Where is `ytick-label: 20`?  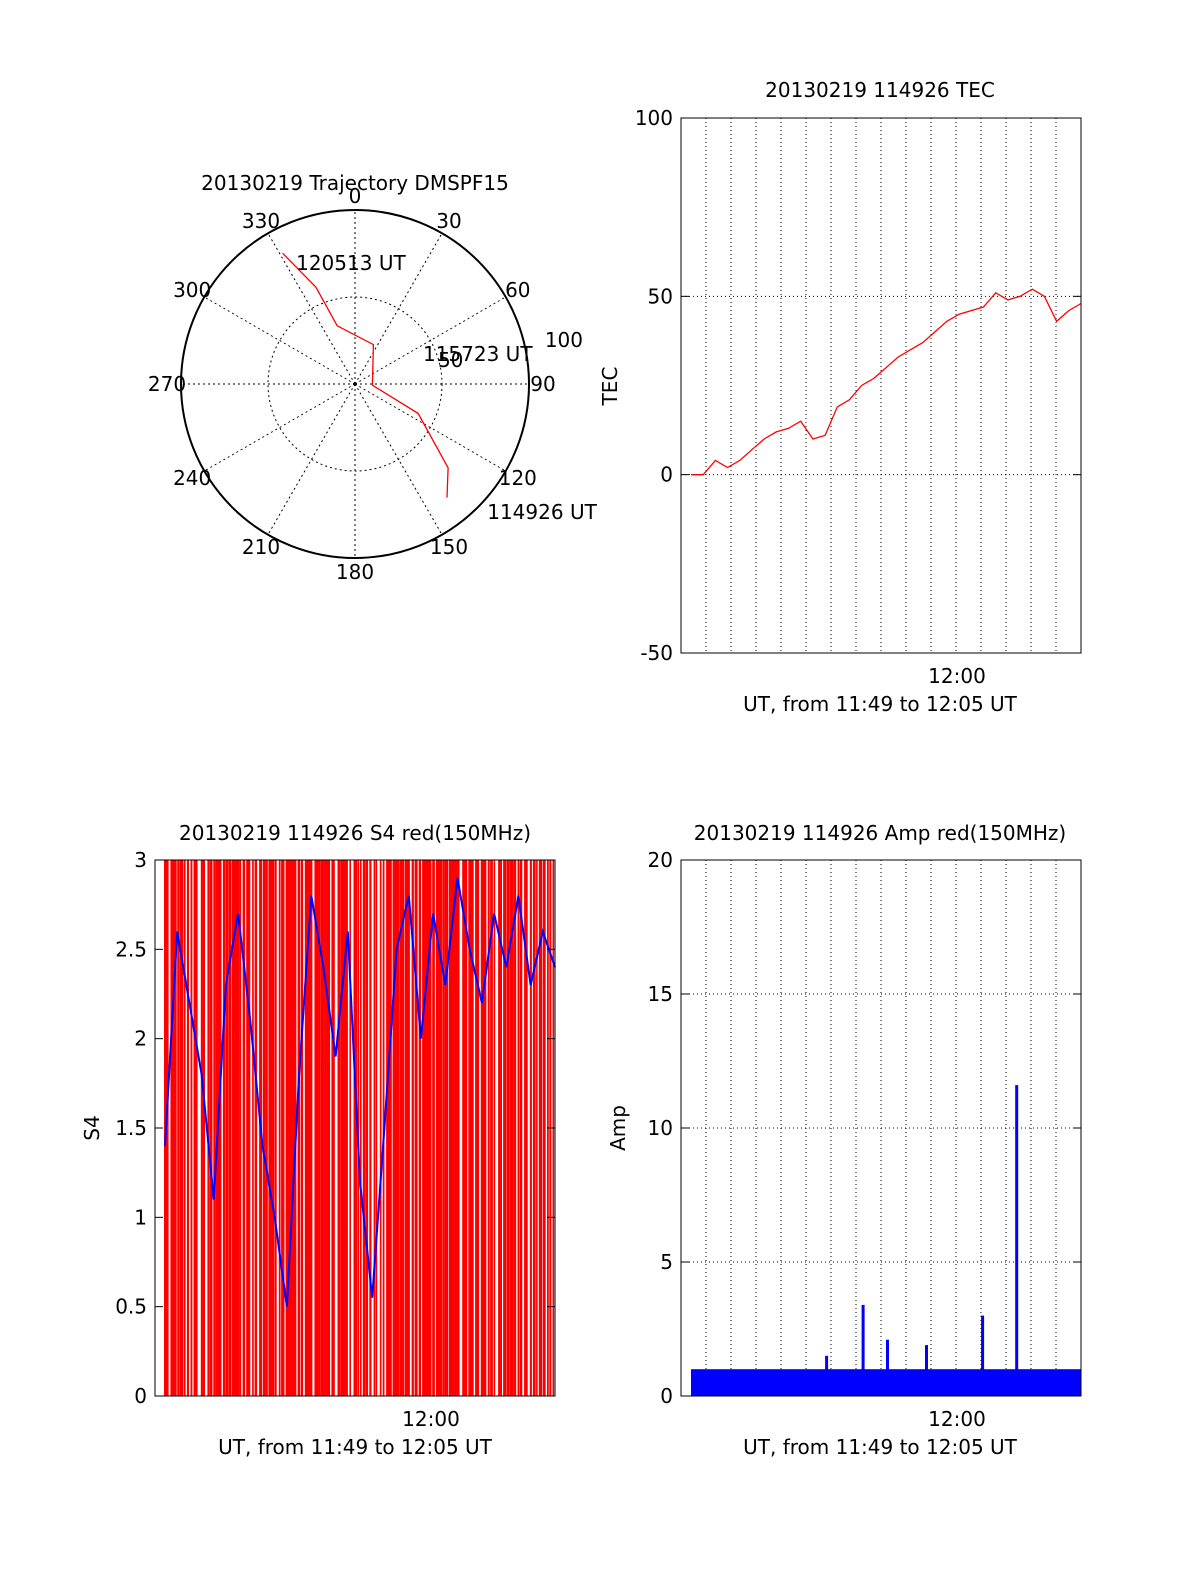 ytick-label: 20 is located at coordinates (660, 860).